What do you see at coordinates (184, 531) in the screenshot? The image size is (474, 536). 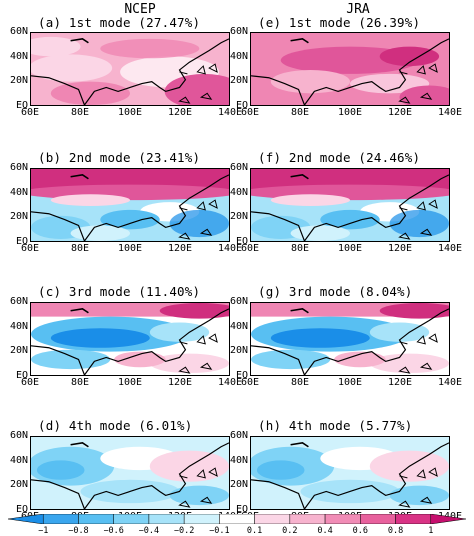 I see `colorbar-tick-label: −0.2` at bounding box center [184, 531].